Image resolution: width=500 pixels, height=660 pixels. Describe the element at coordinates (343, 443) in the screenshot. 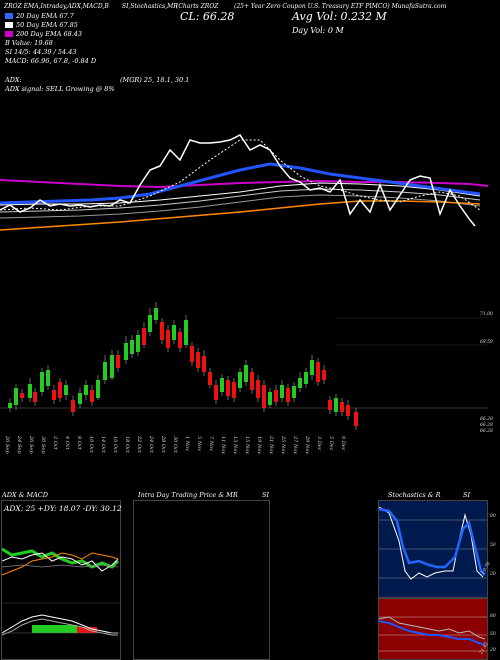

I see `date-label: 9 Dec` at that location.